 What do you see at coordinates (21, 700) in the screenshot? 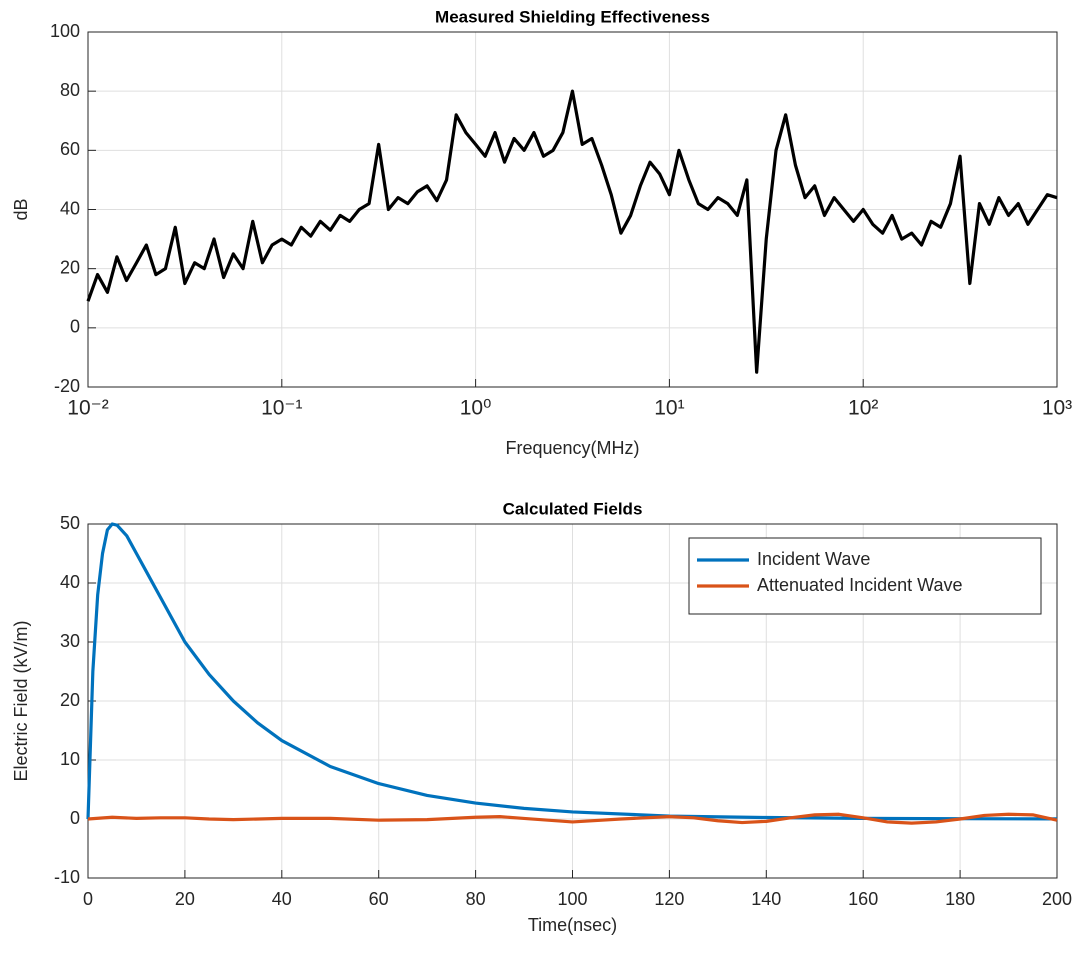
I see `y-axis-label: Electric Field (kV/m)` at bounding box center [21, 700].